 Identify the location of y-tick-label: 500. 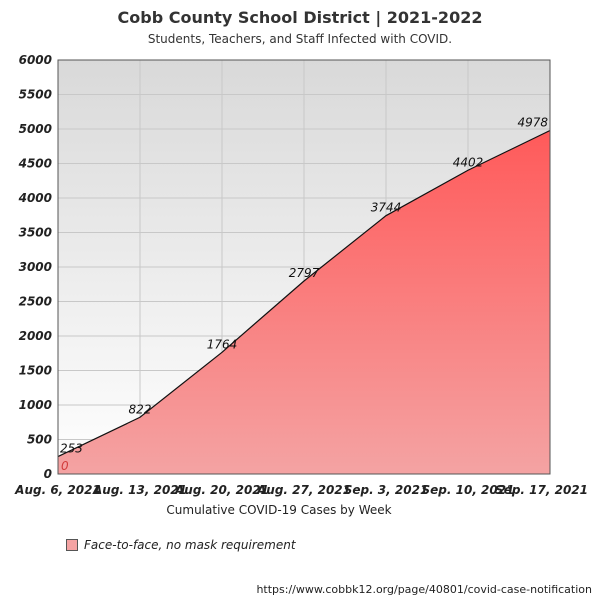
(39, 440).